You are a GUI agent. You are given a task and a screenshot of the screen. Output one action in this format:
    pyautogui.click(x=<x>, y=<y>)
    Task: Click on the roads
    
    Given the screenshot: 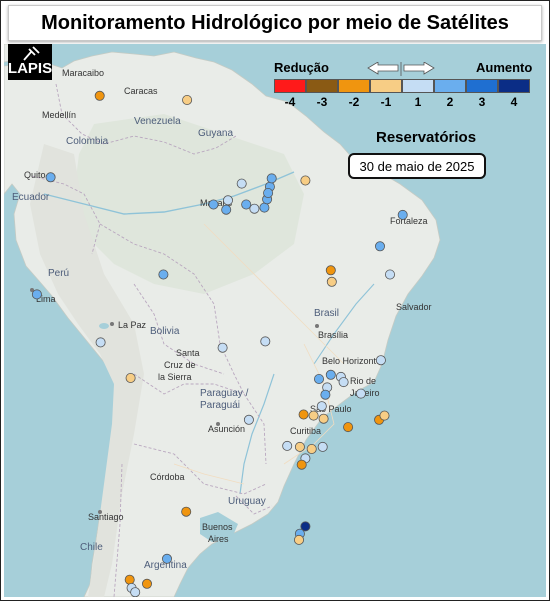 What is the action you would take?
    pyautogui.click(x=259, y=354)
    